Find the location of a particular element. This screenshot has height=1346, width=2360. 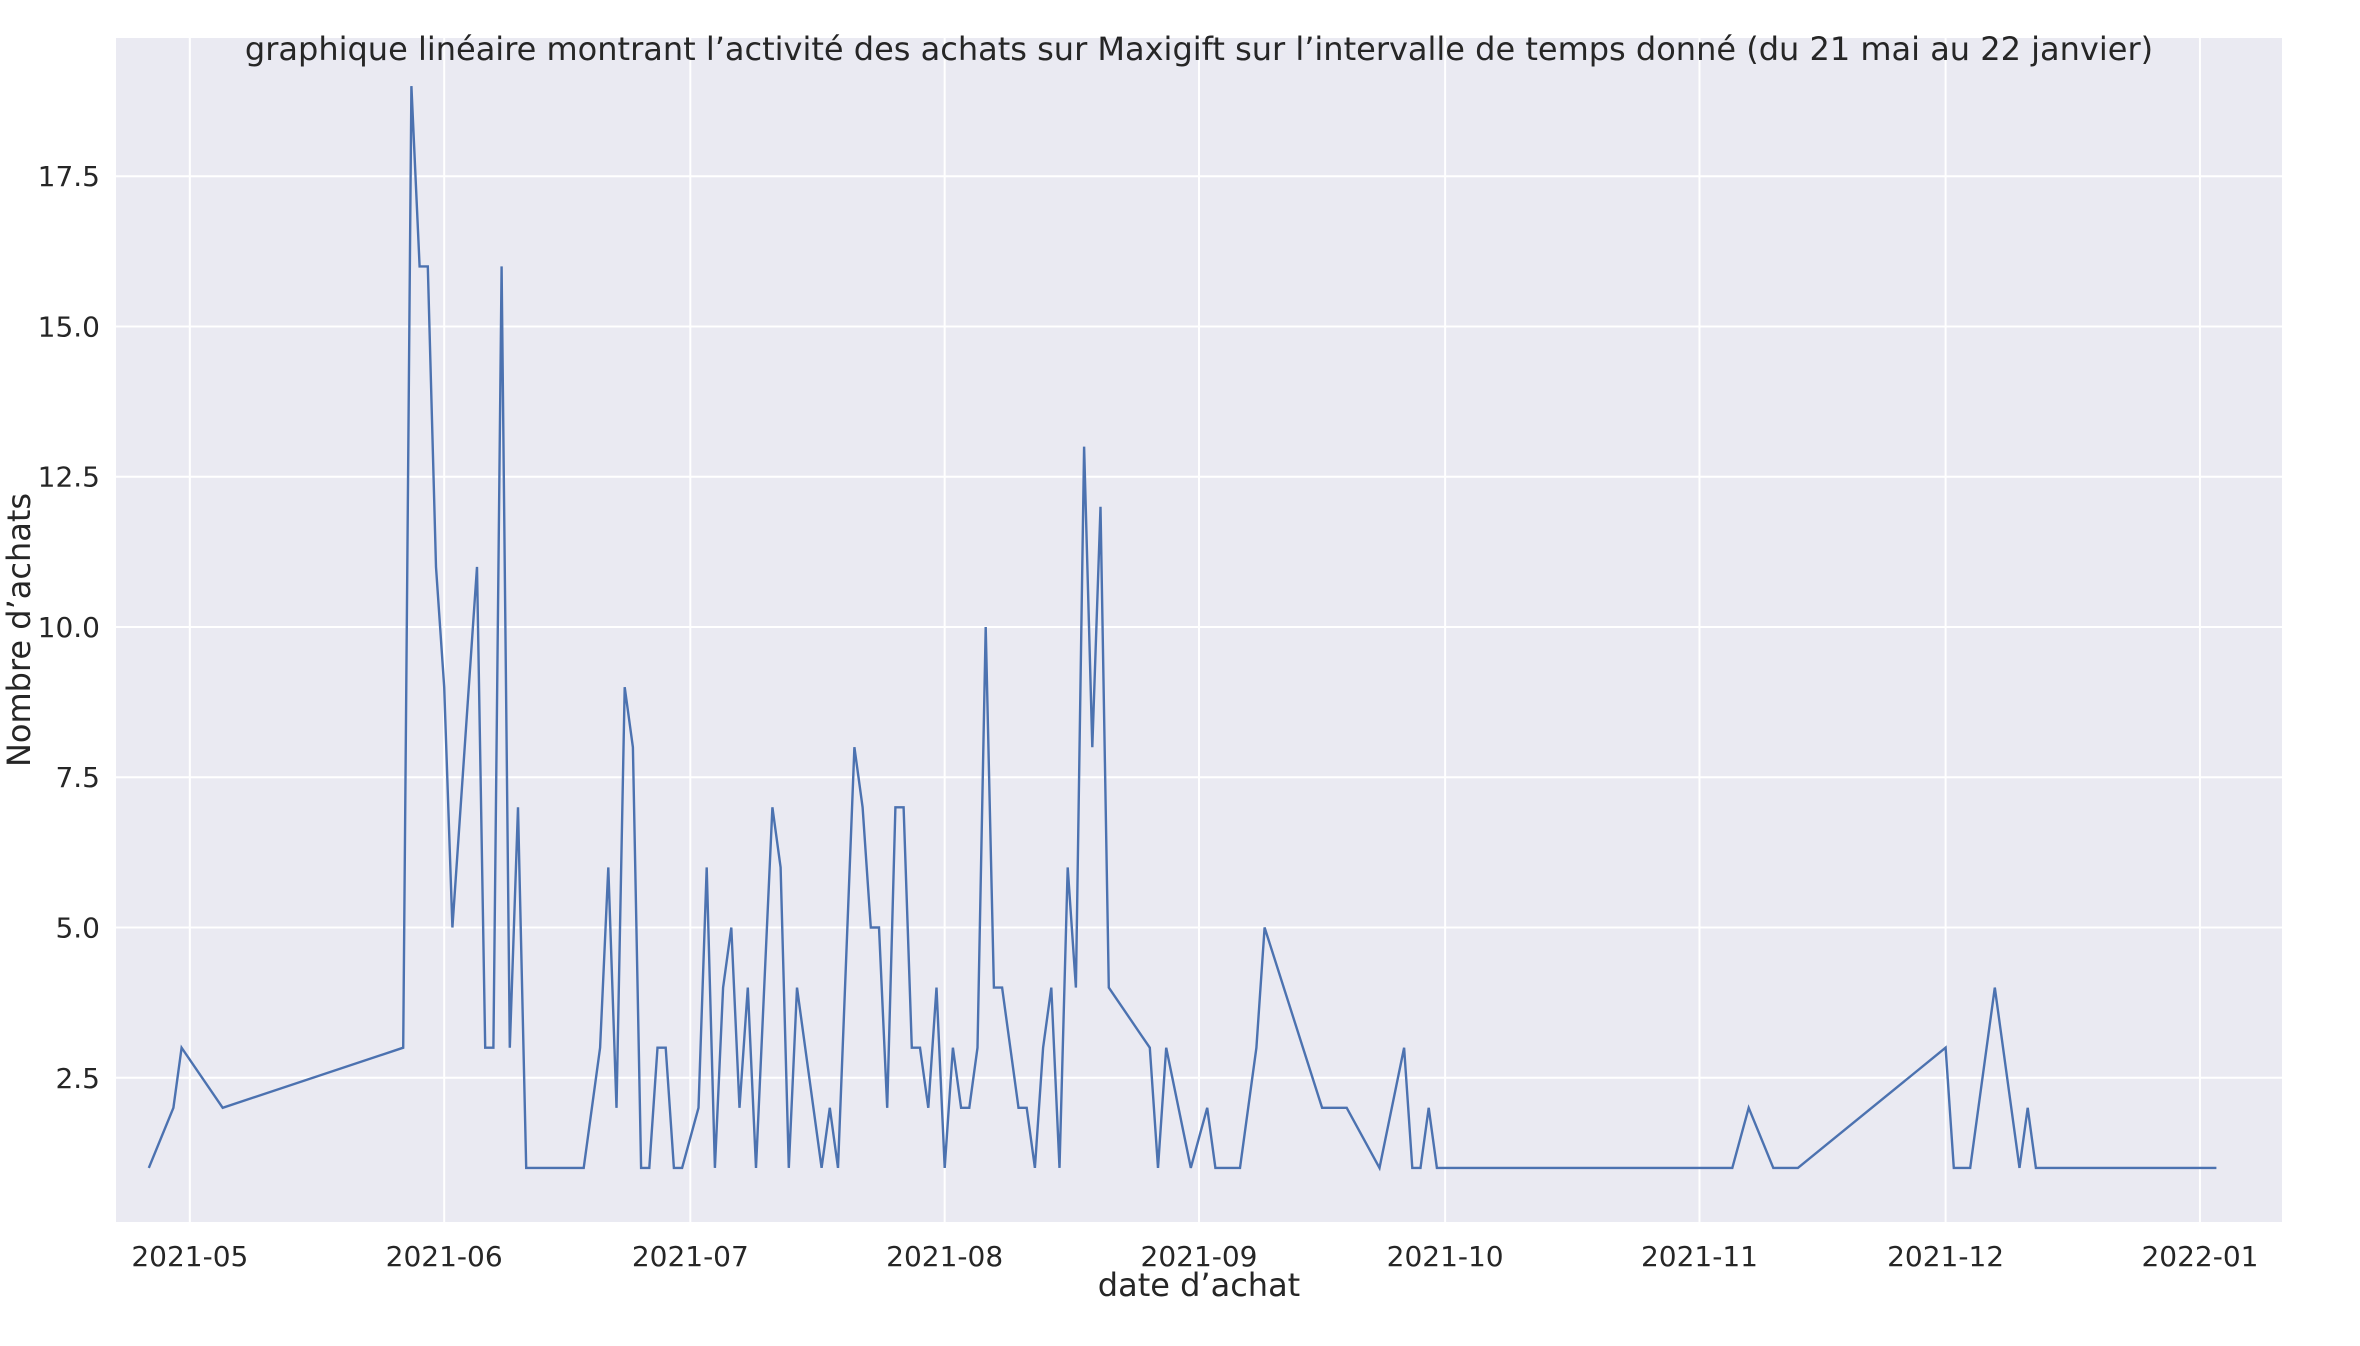

y-axis-label: Nombre d’achats is located at coordinates (19, 630).